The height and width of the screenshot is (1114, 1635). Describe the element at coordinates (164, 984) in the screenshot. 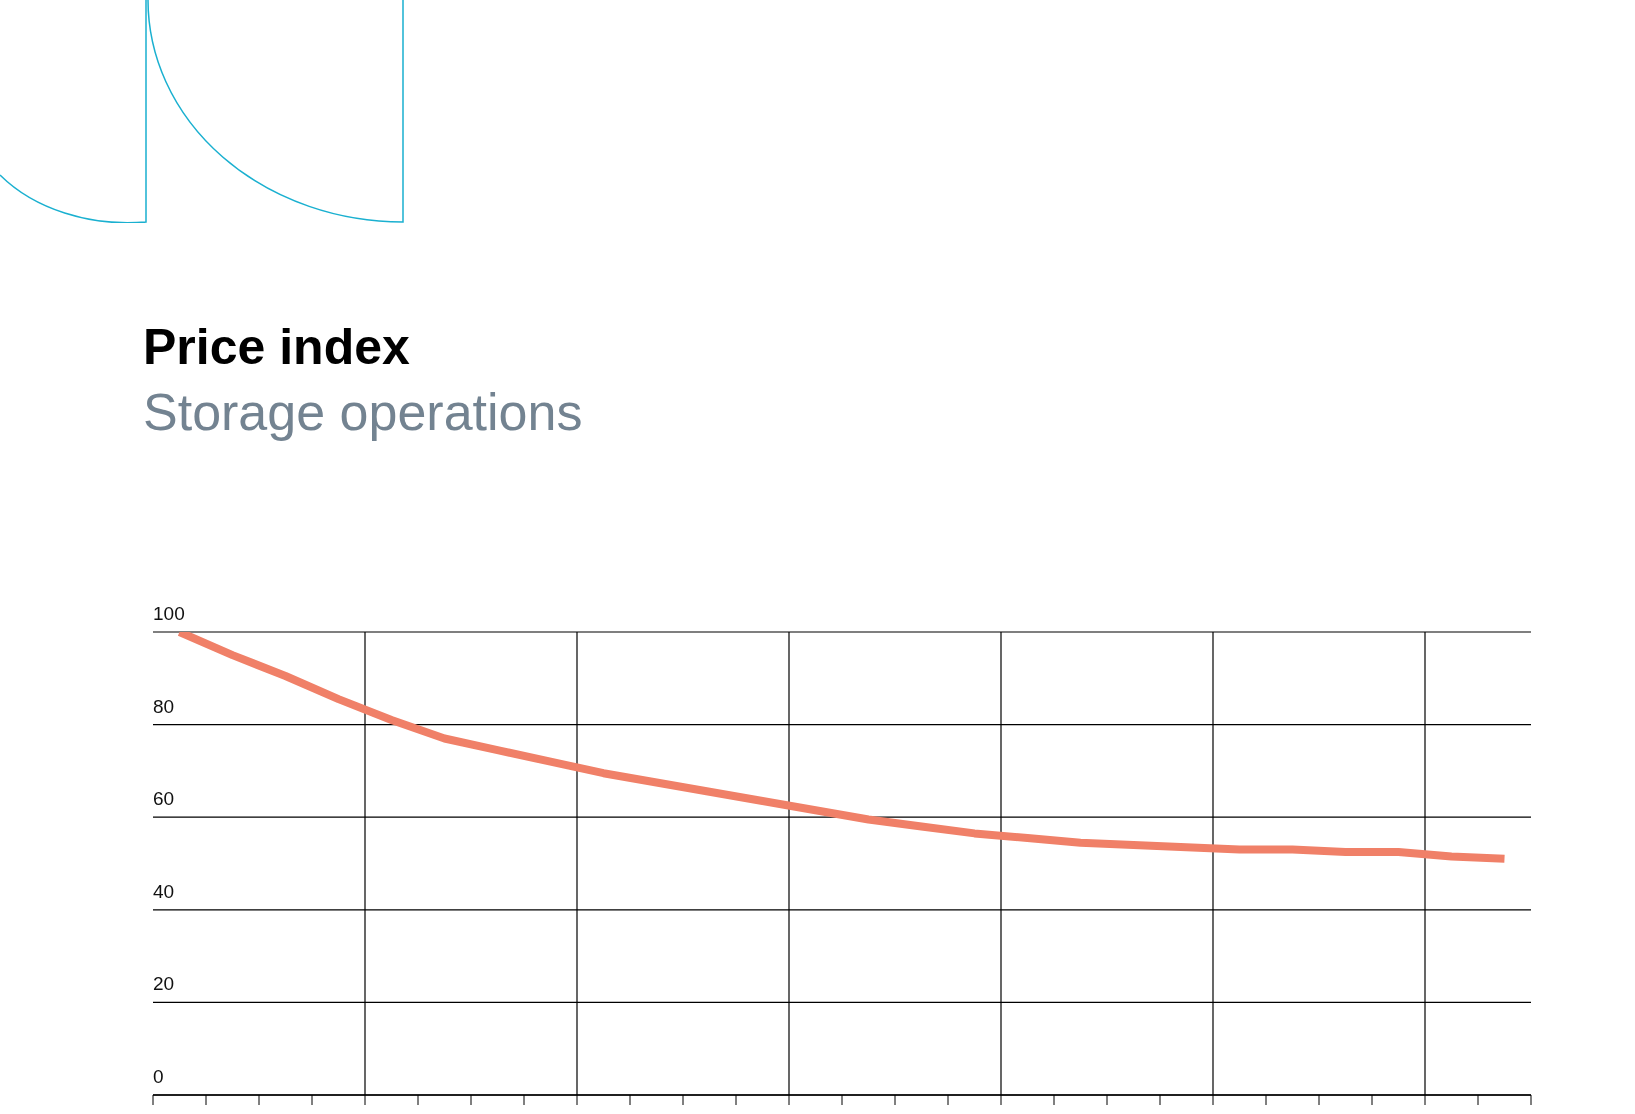

I see `y-tick-label: 20` at that location.